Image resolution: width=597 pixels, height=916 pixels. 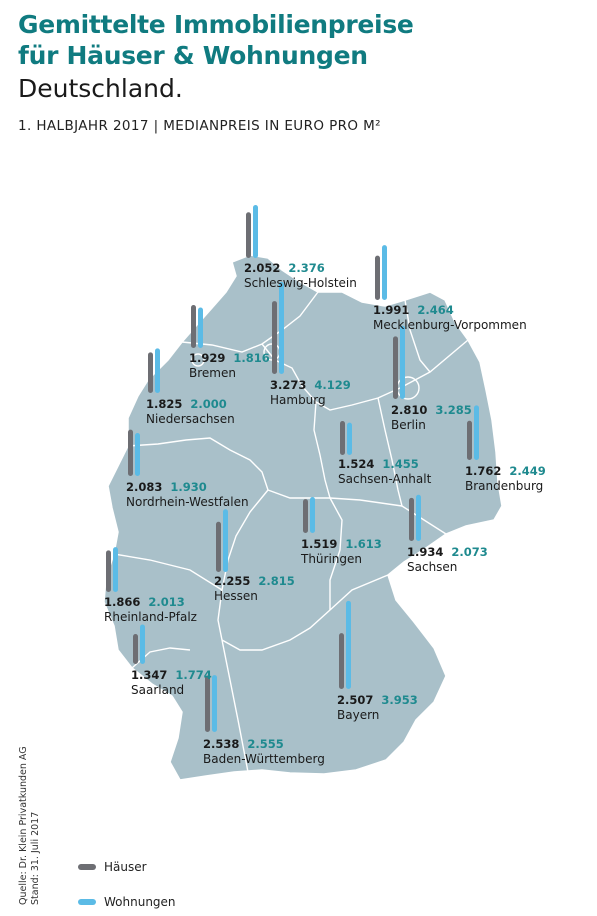 I want to click on bar-wohnungen-hamburg, so click(x=281, y=328).